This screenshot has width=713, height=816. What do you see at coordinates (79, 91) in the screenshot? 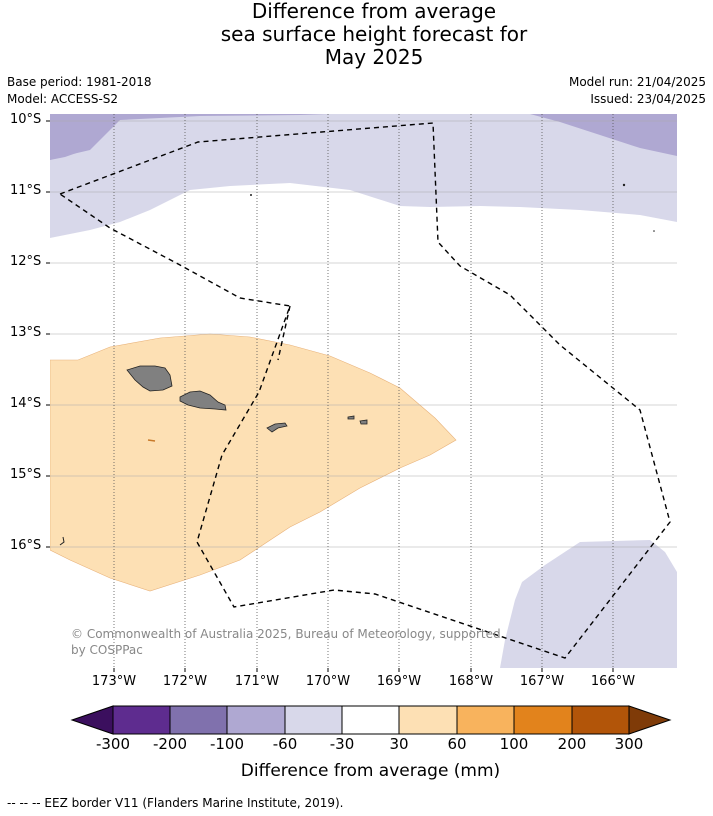
I see `meta-left: Base period: 1981-2018 Model: ACCESS-S2` at bounding box center [79, 91].